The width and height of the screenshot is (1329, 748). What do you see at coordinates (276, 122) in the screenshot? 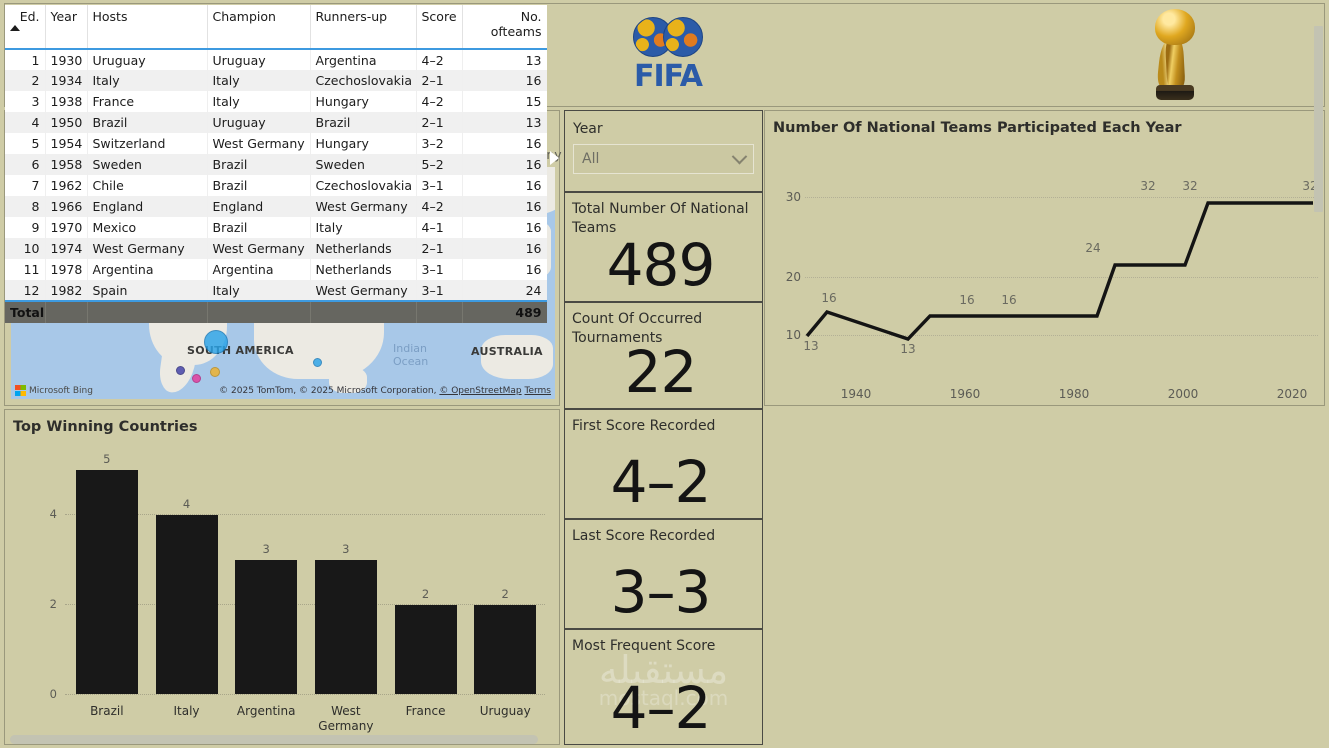
I see `table-row: 4 1950 Brazil Uruguay Brazil 2–1 13` at bounding box center [276, 122].